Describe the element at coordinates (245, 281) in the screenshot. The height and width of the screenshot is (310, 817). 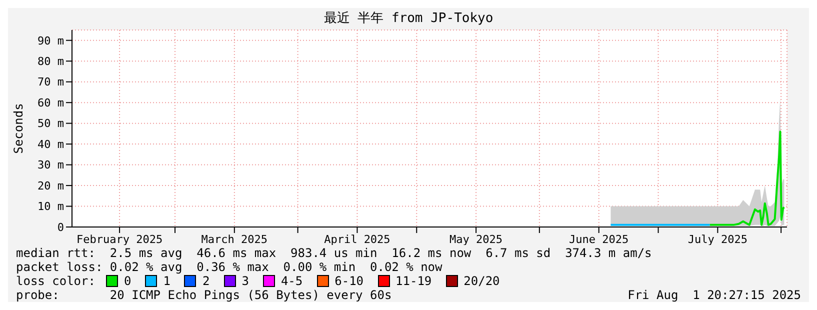
I see `legend-label: 3` at that location.